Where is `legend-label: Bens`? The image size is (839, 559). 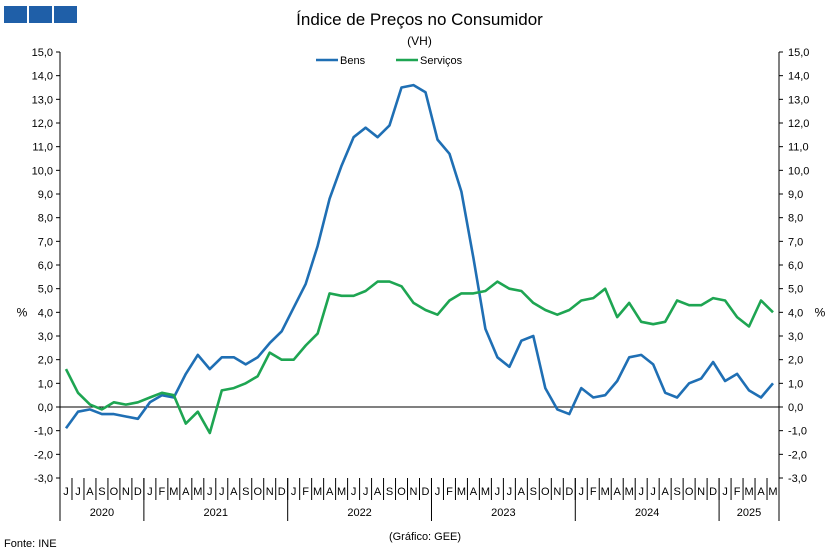
legend-label: Bens is located at coordinates (353, 61).